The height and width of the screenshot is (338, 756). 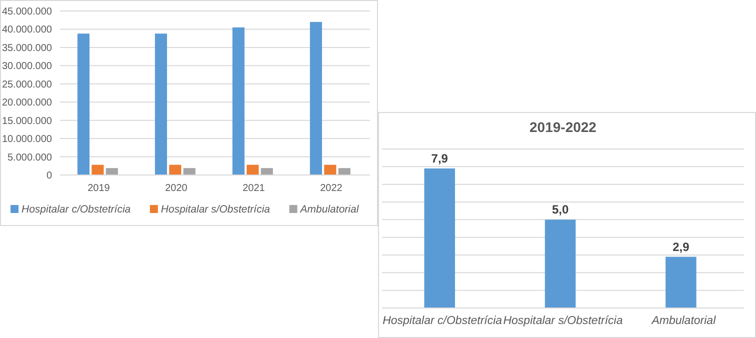 I want to click on legend-label: Hospitalar c/Obstetrícia, so click(x=76, y=210).